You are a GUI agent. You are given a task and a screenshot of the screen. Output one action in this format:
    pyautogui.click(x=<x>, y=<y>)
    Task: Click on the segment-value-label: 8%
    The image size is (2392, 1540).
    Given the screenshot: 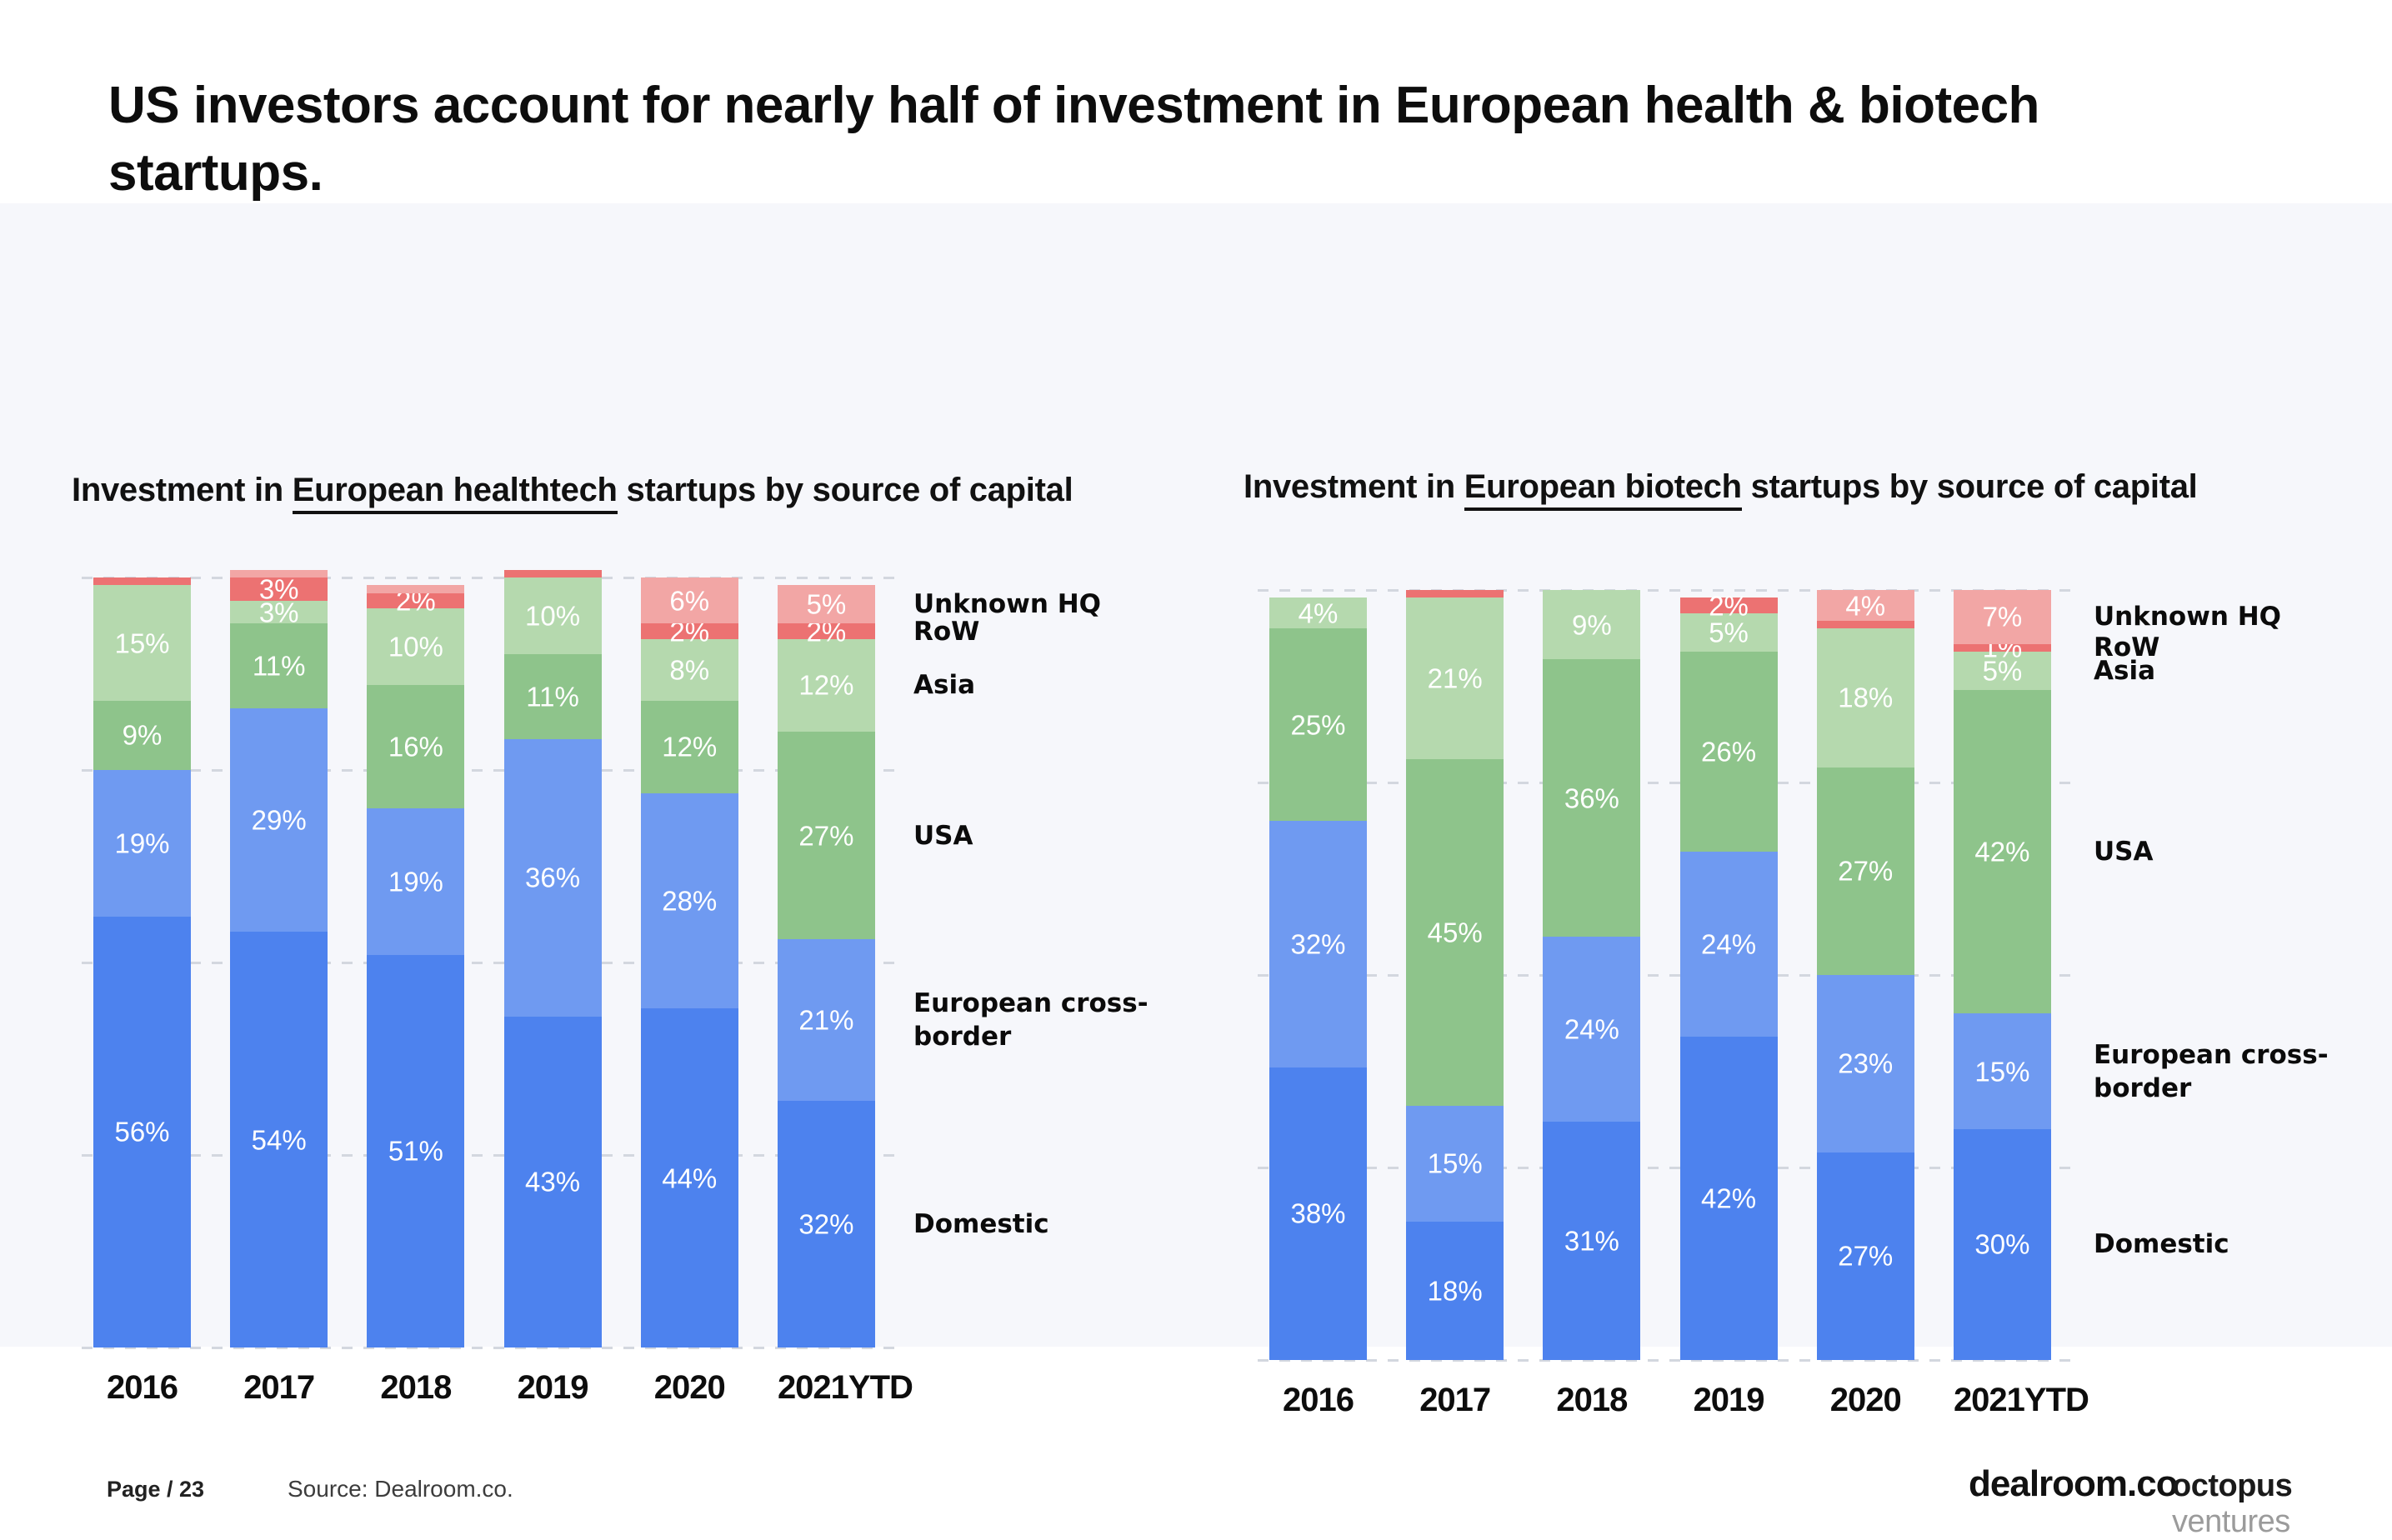 What is the action you would take?
    pyautogui.click(x=689, y=670)
    